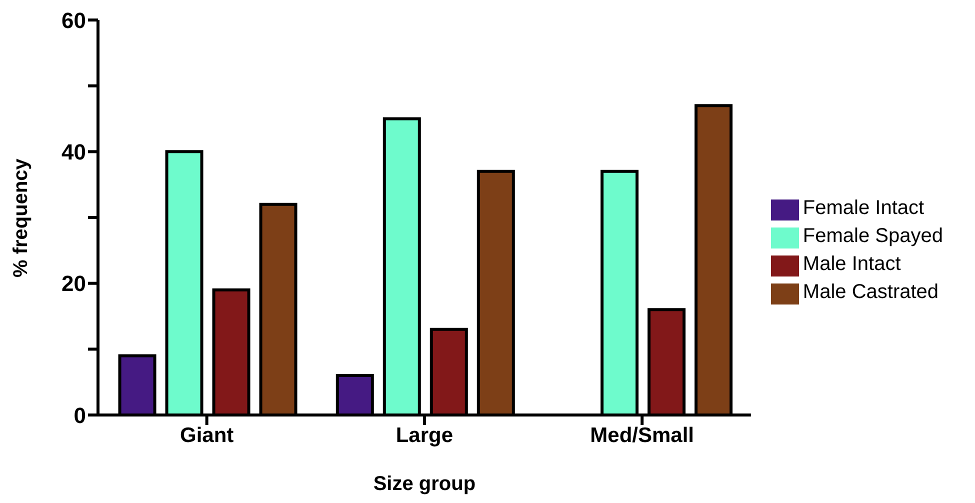  I want to click on y-axis-title: % frequency, so click(21, 218).